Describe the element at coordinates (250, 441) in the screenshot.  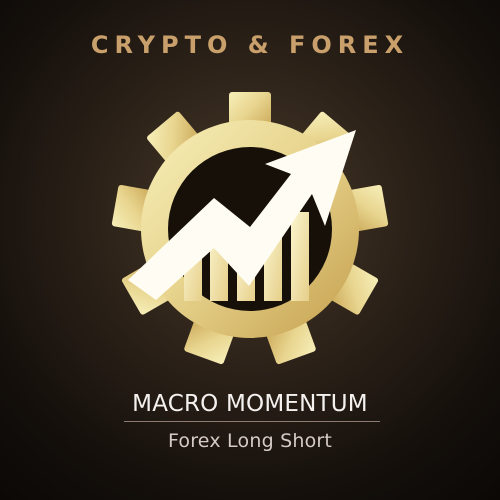
I see `subtitle: Forex Long Short` at that location.